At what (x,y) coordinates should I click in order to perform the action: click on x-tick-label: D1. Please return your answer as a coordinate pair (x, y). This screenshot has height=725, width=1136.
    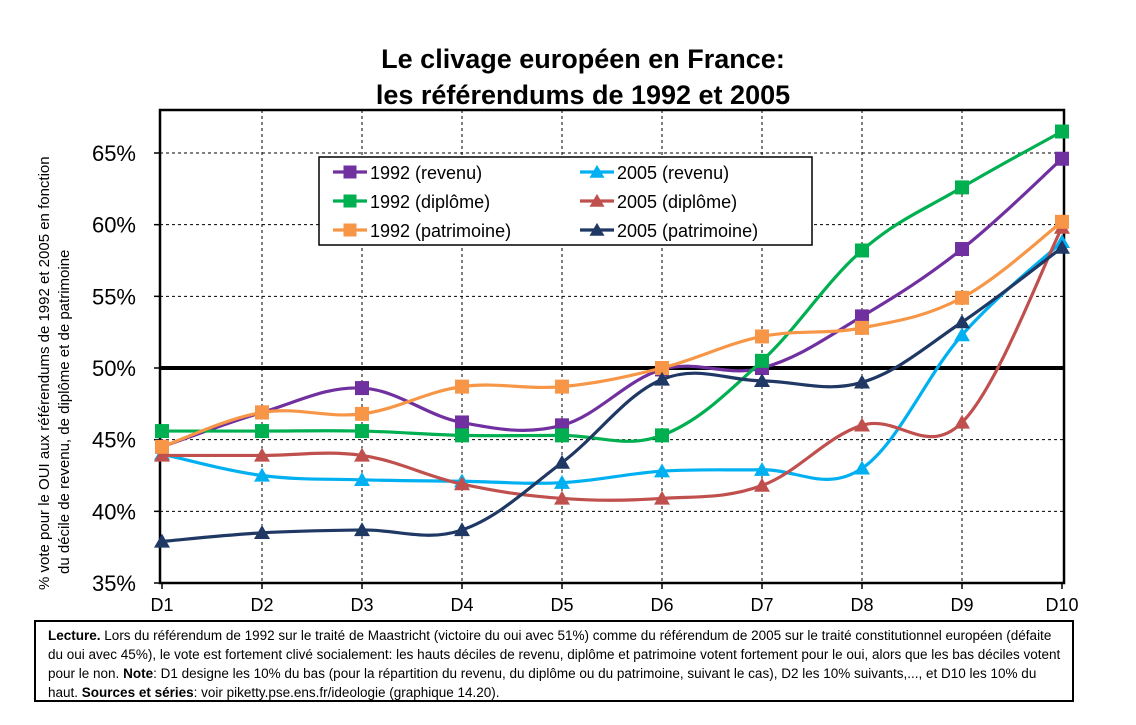
    Looking at the image, I should click on (161, 605).